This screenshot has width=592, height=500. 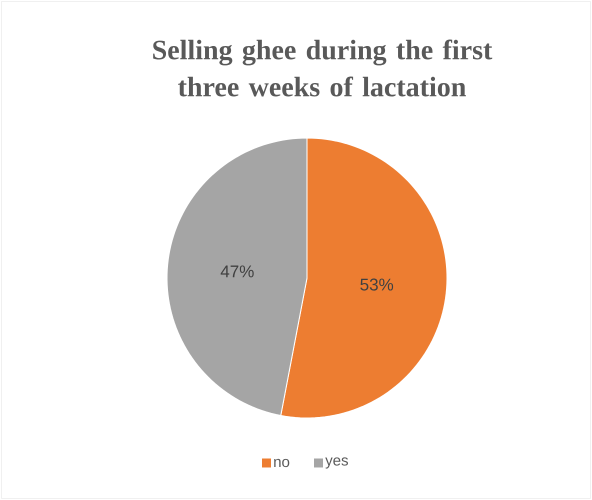 What do you see at coordinates (377, 284) in the screenshot?
I see `data-label: 53%` at bounding box center [377, 284].